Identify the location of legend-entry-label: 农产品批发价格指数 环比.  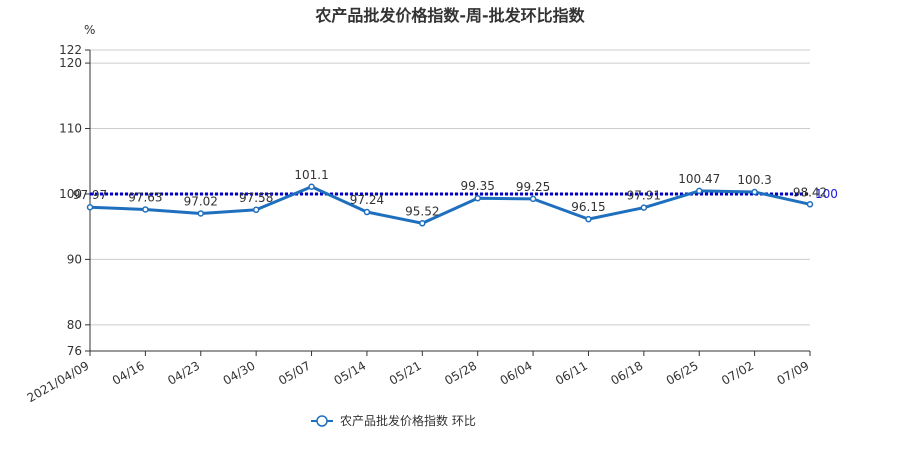
(408, 420).